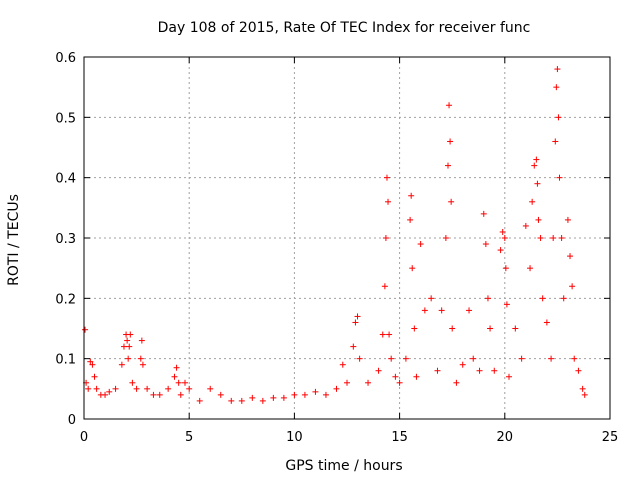 The image size is (640, 480). What do you see at coordinates (65, 360) in the screenshot?
I see `y-tick-label: 0.1` at bounding box center [65, 360].